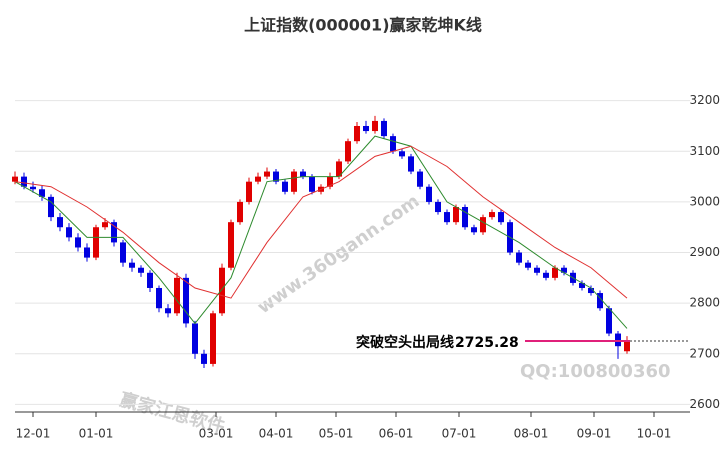  I want to click on x-tick-label: 06-01, so click(396, 434).